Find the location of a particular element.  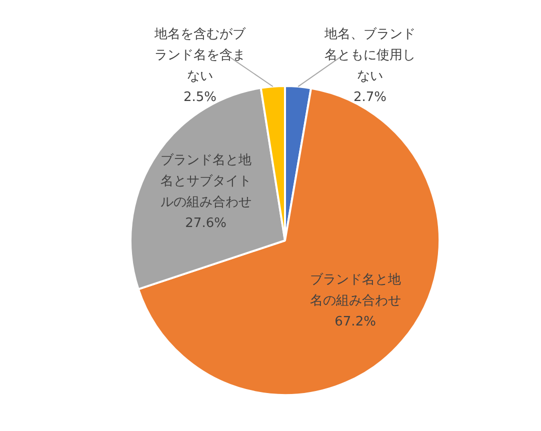

data-label: 2.5% is located at coordinates (200, 97).